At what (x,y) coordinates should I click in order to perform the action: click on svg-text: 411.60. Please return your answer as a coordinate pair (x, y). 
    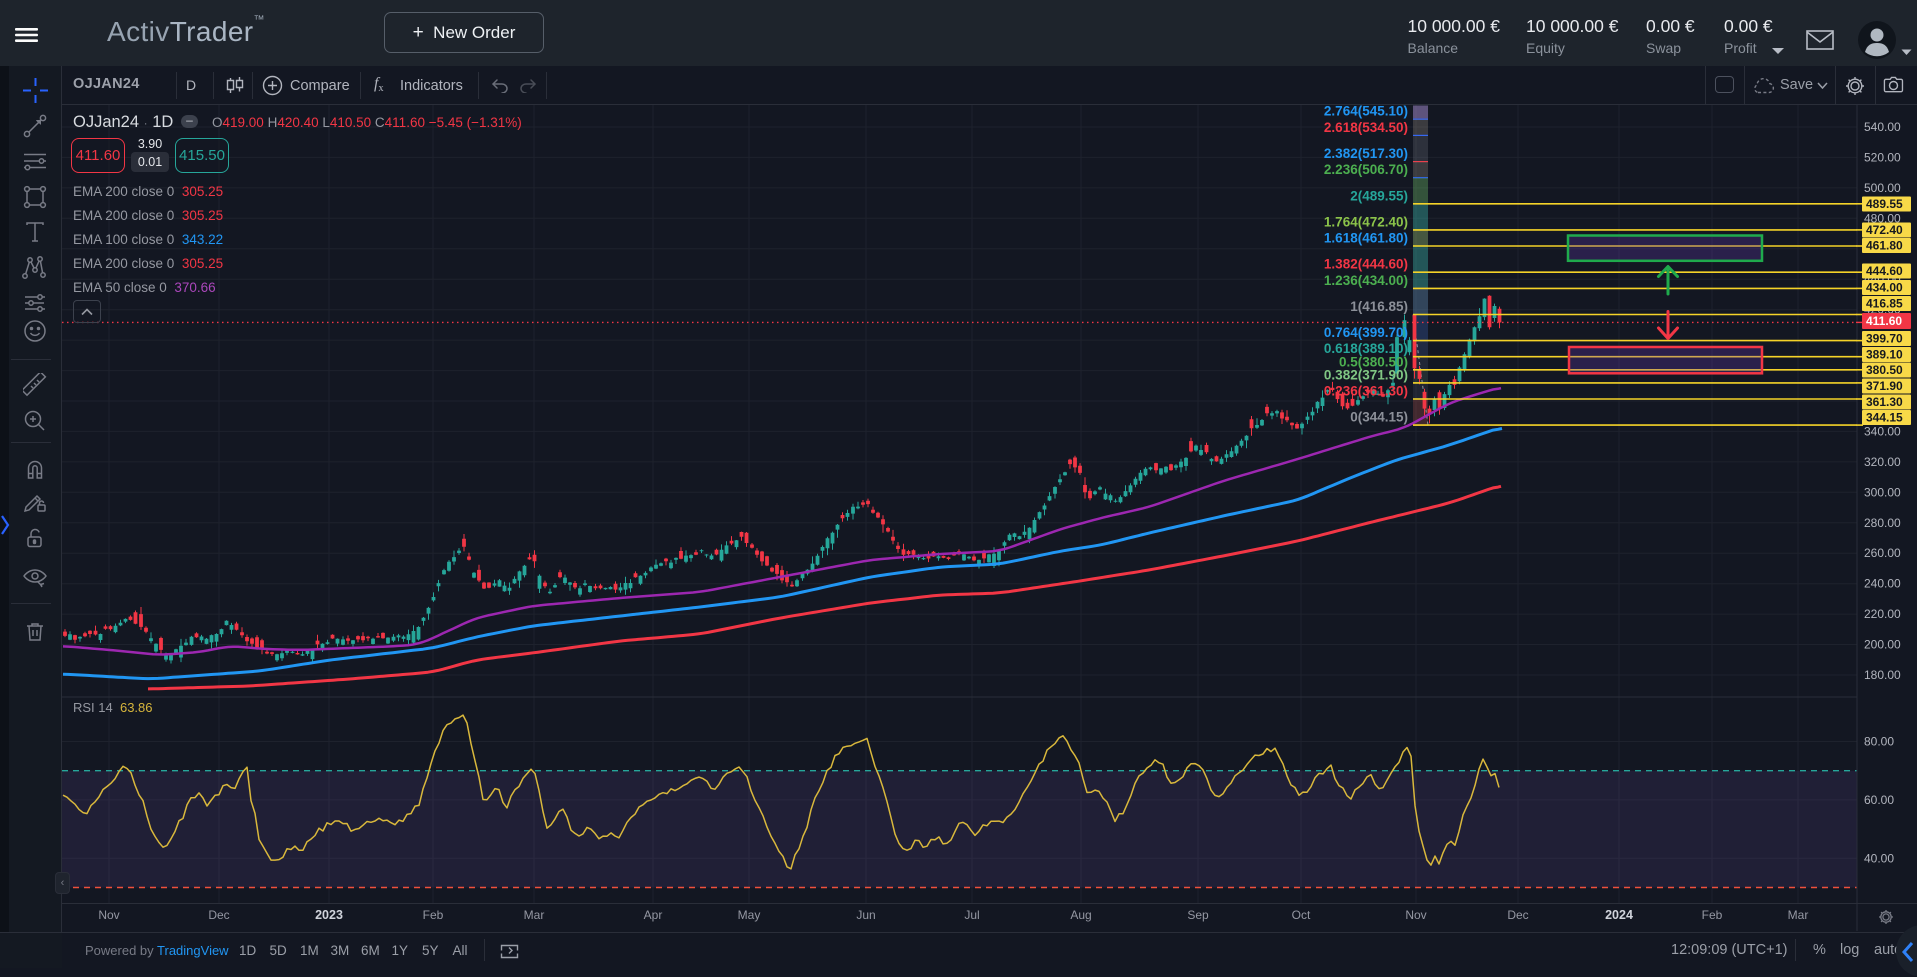
    Looking at the image, I should click on (1884, 321).